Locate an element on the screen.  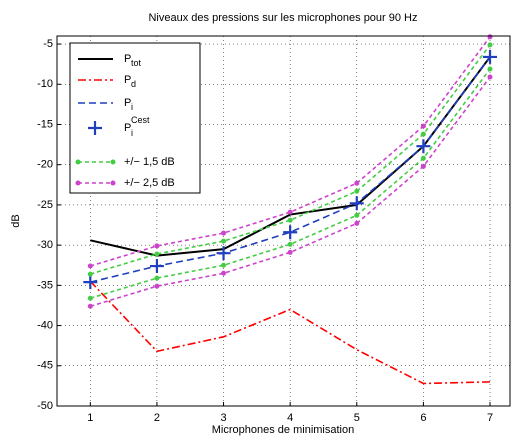
x-tick-label: 5 is located at coordinates (357, 418).